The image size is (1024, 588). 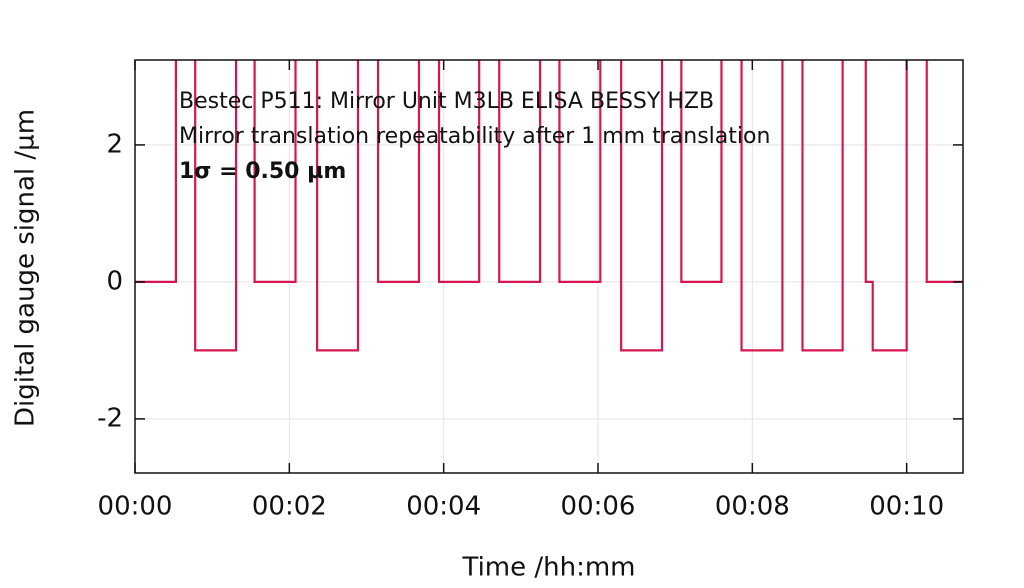 I want to click on y-axis-label: Digital gauge signal /µm, so click(x=26, y=268).